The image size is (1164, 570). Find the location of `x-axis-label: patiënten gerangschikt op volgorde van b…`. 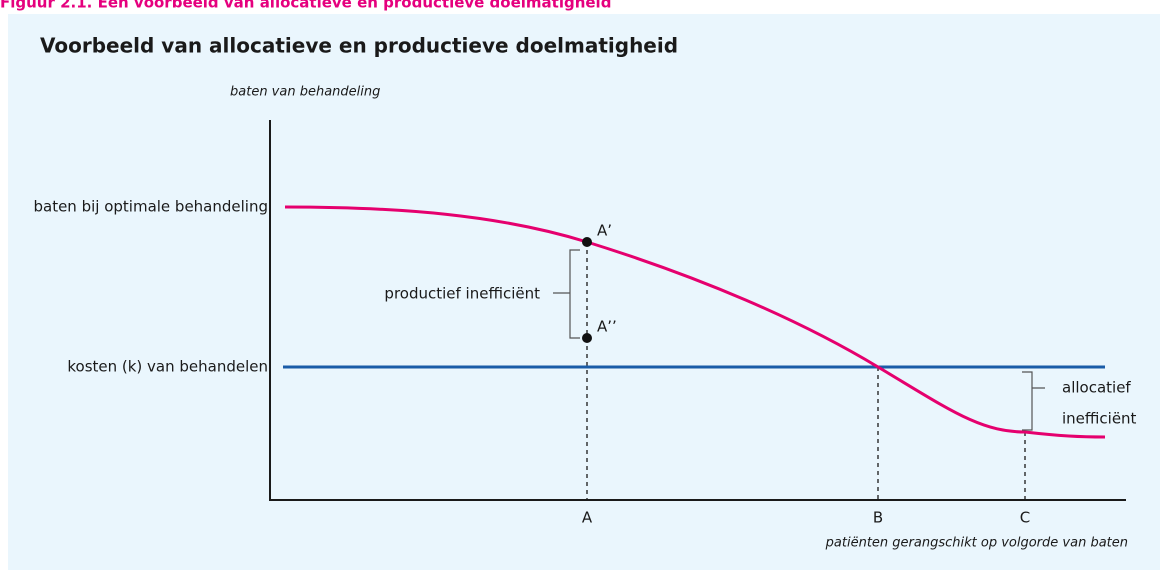

x-axis-label: patiënten gerangschikt op volgorde van b… is located at coordinates (976, 543).